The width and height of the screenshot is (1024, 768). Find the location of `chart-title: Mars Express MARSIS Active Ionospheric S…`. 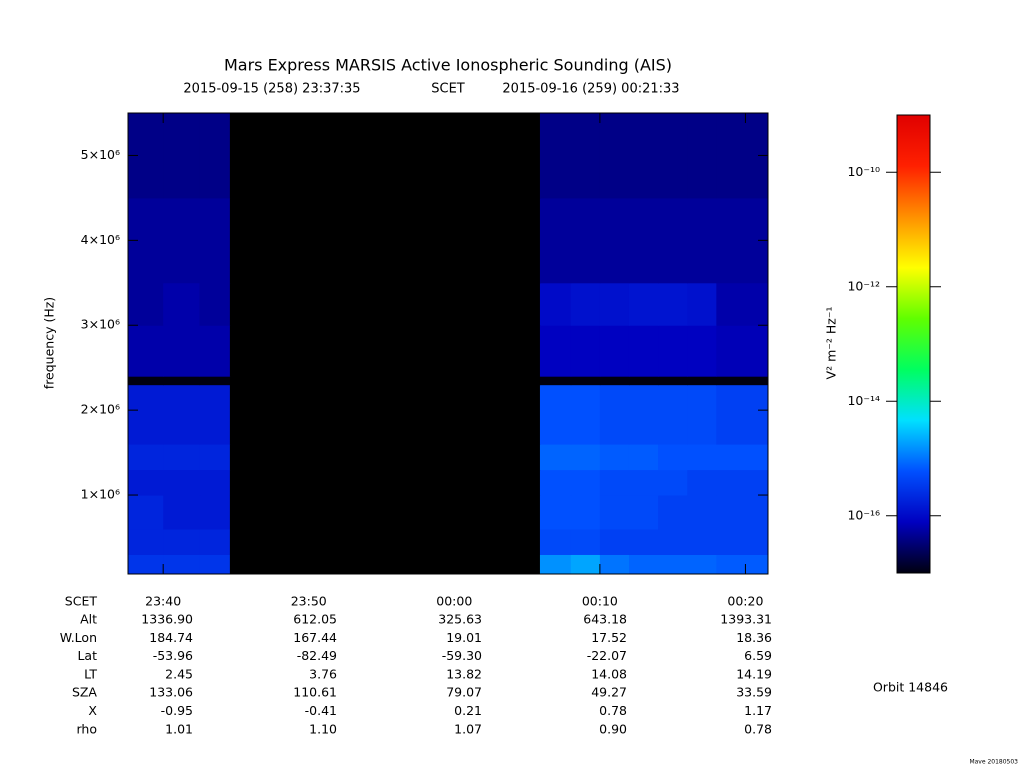

chart-title: Mars Express MARSIS Active Ionospheric S… is located at coordinates (448, 65).